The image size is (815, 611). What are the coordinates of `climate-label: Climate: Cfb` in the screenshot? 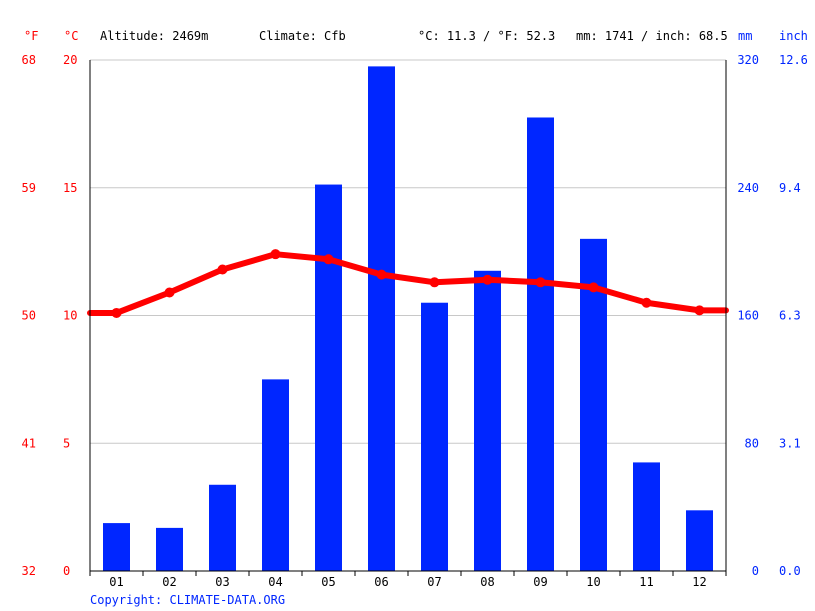 It's located at (302, 36).